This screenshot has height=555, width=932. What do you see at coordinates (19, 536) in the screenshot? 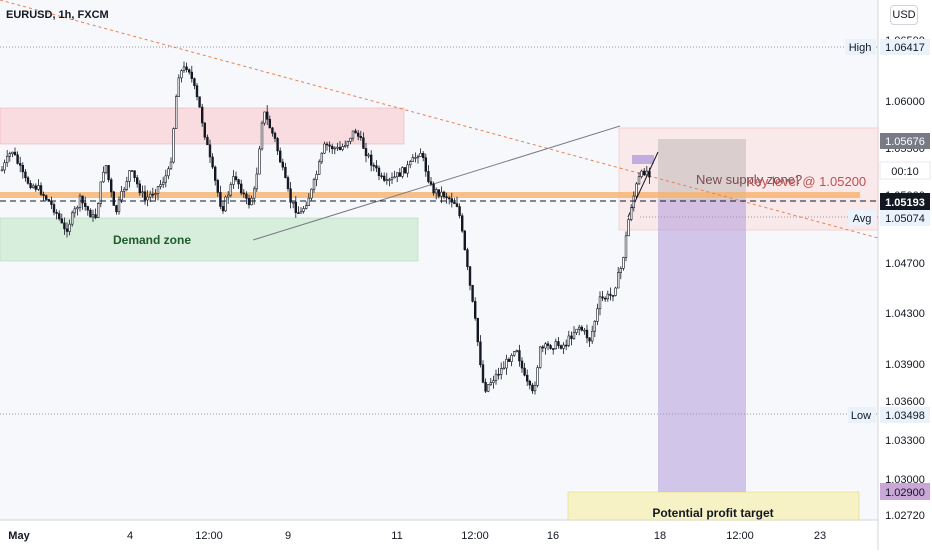
I see `time-tick-label: May` at bounding box center [19, 536].